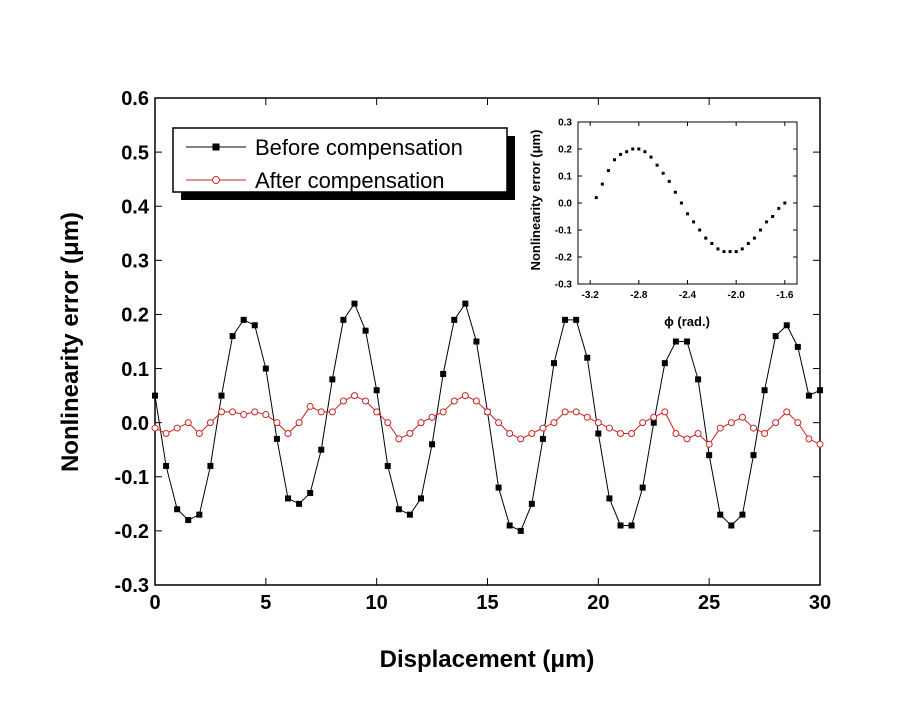  What do you see at coordinates (359, 147) in the screenshot?
I see `legend-label-before: Before compensation` at bounding box center [359, 147].